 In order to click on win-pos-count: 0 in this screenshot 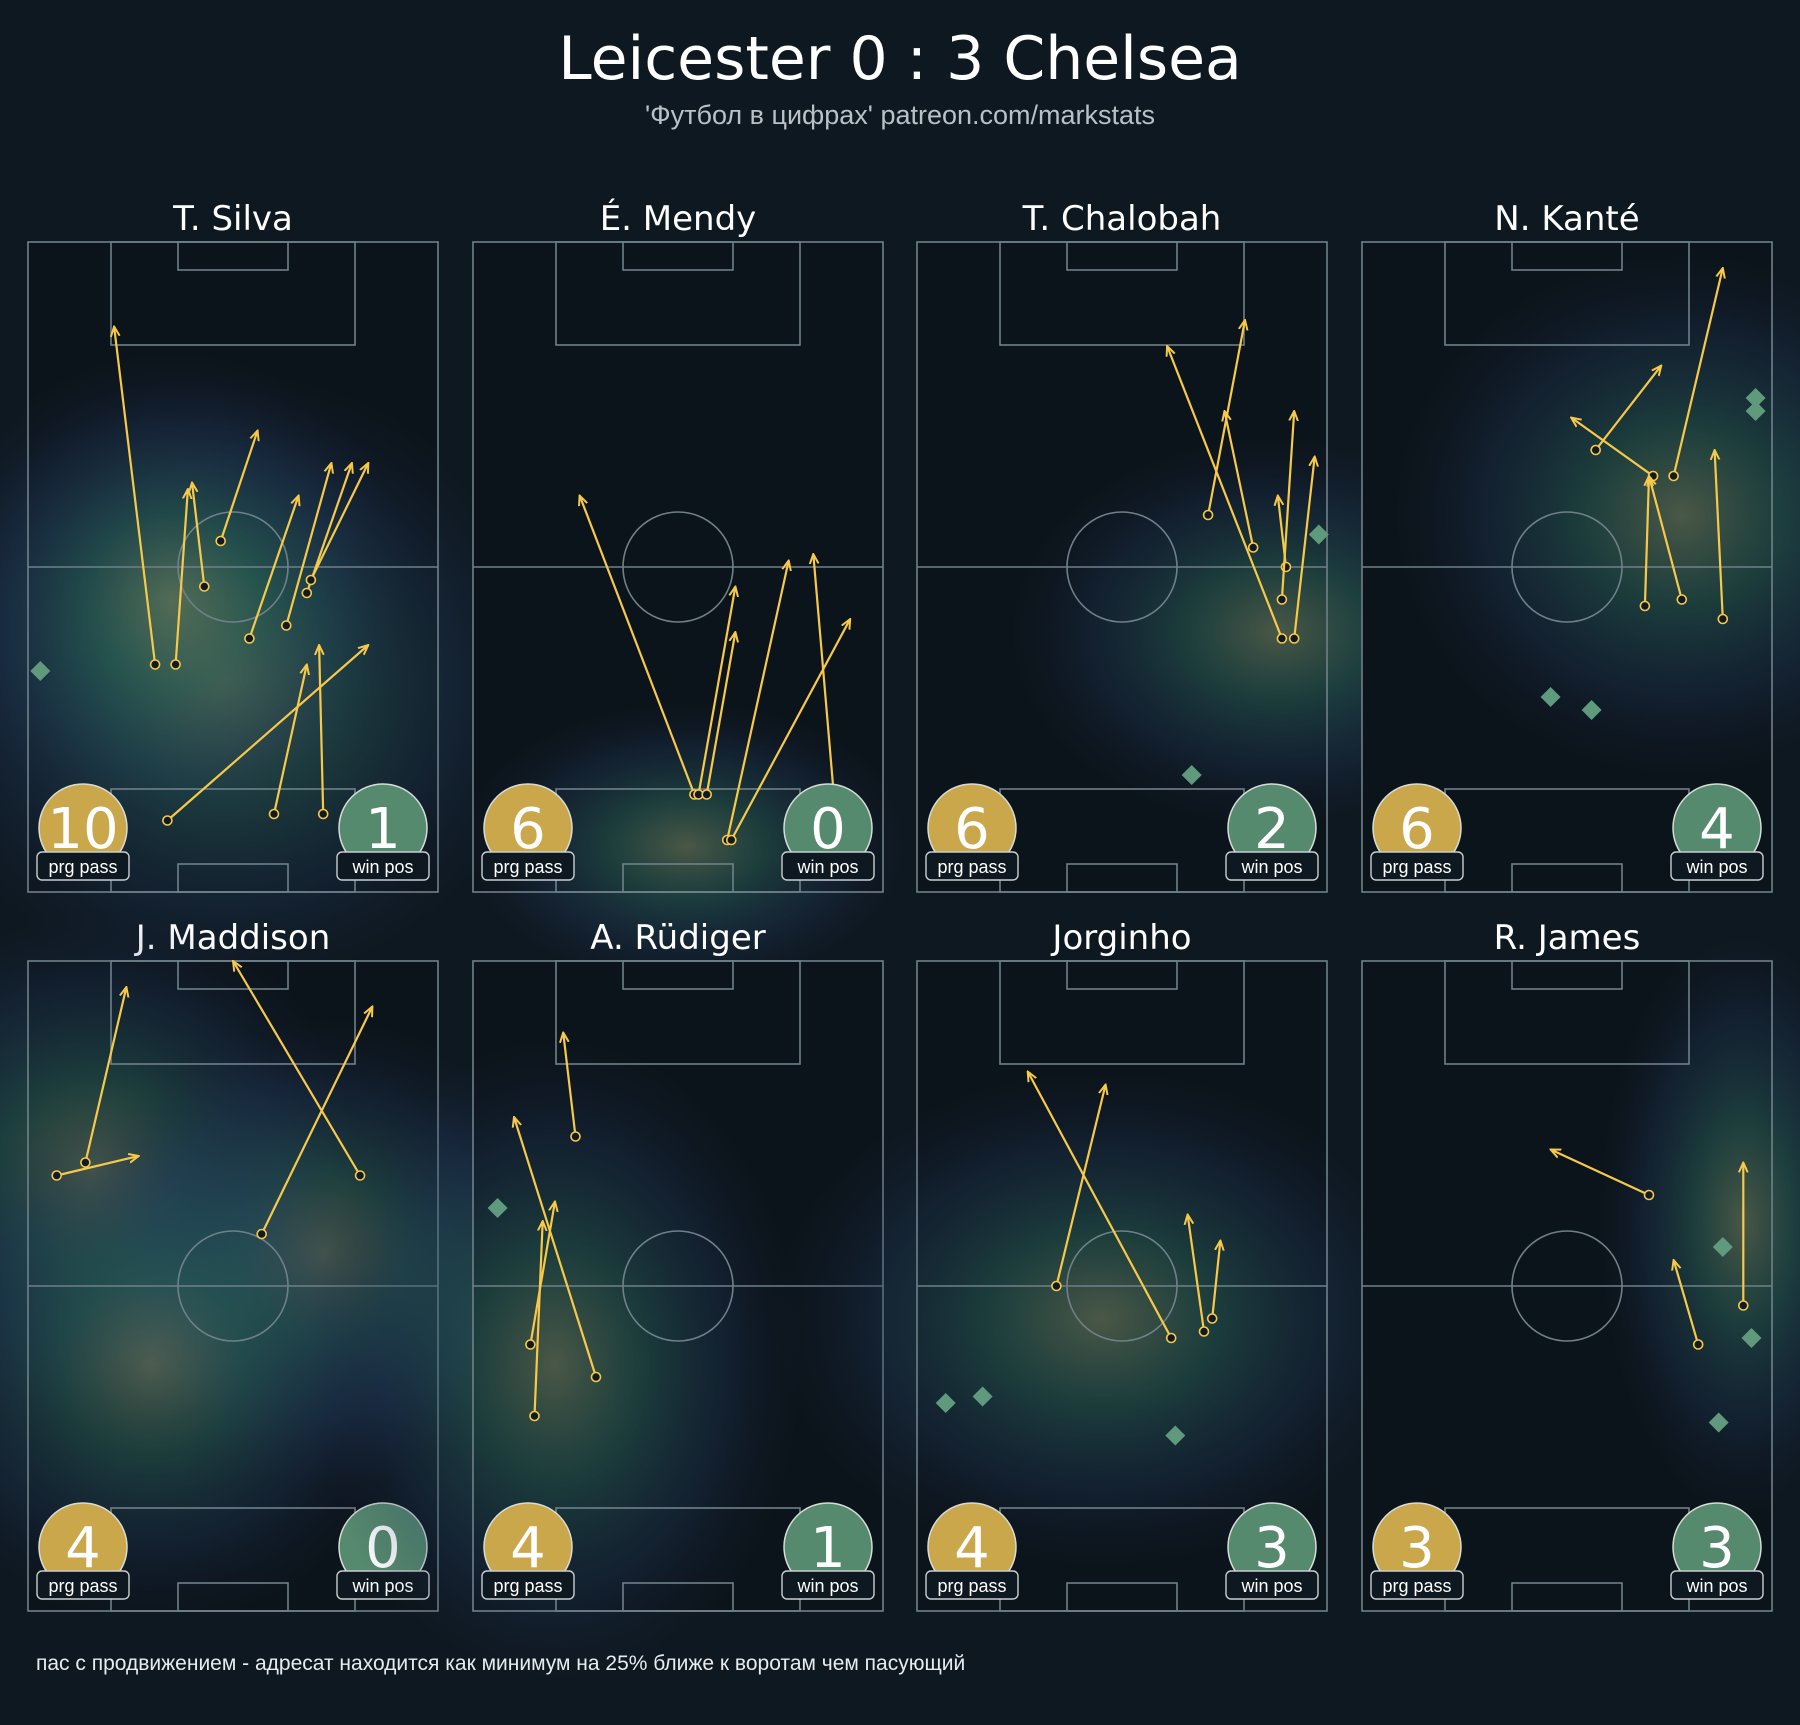, I will do `click(828, 829)`.